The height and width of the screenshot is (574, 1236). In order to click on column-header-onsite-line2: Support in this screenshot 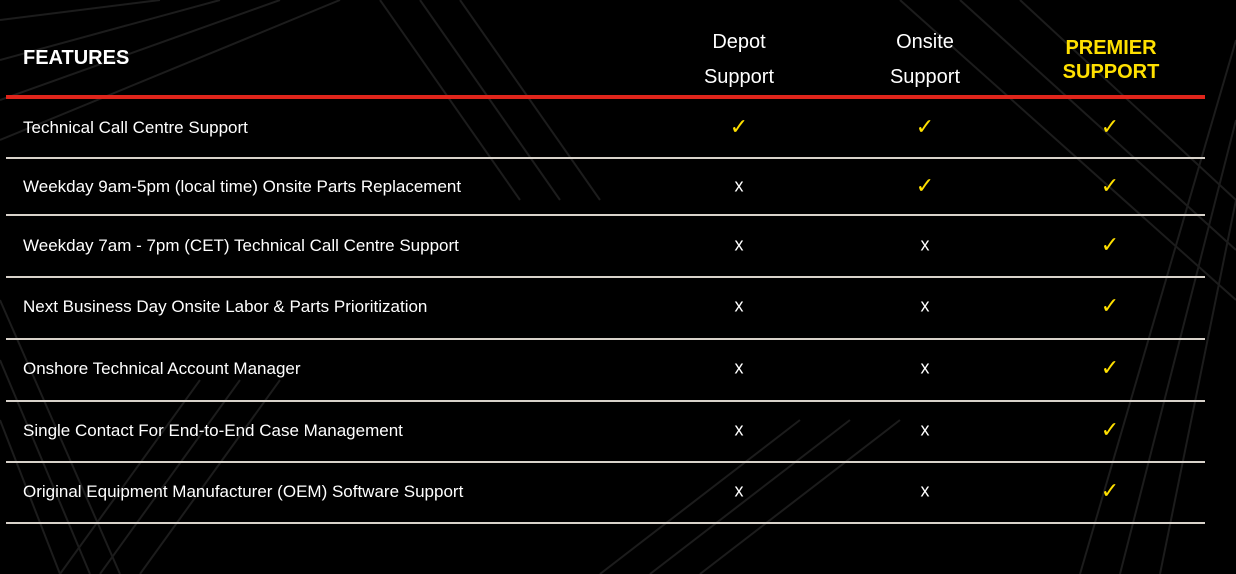, I will do `click(925, 77)`.